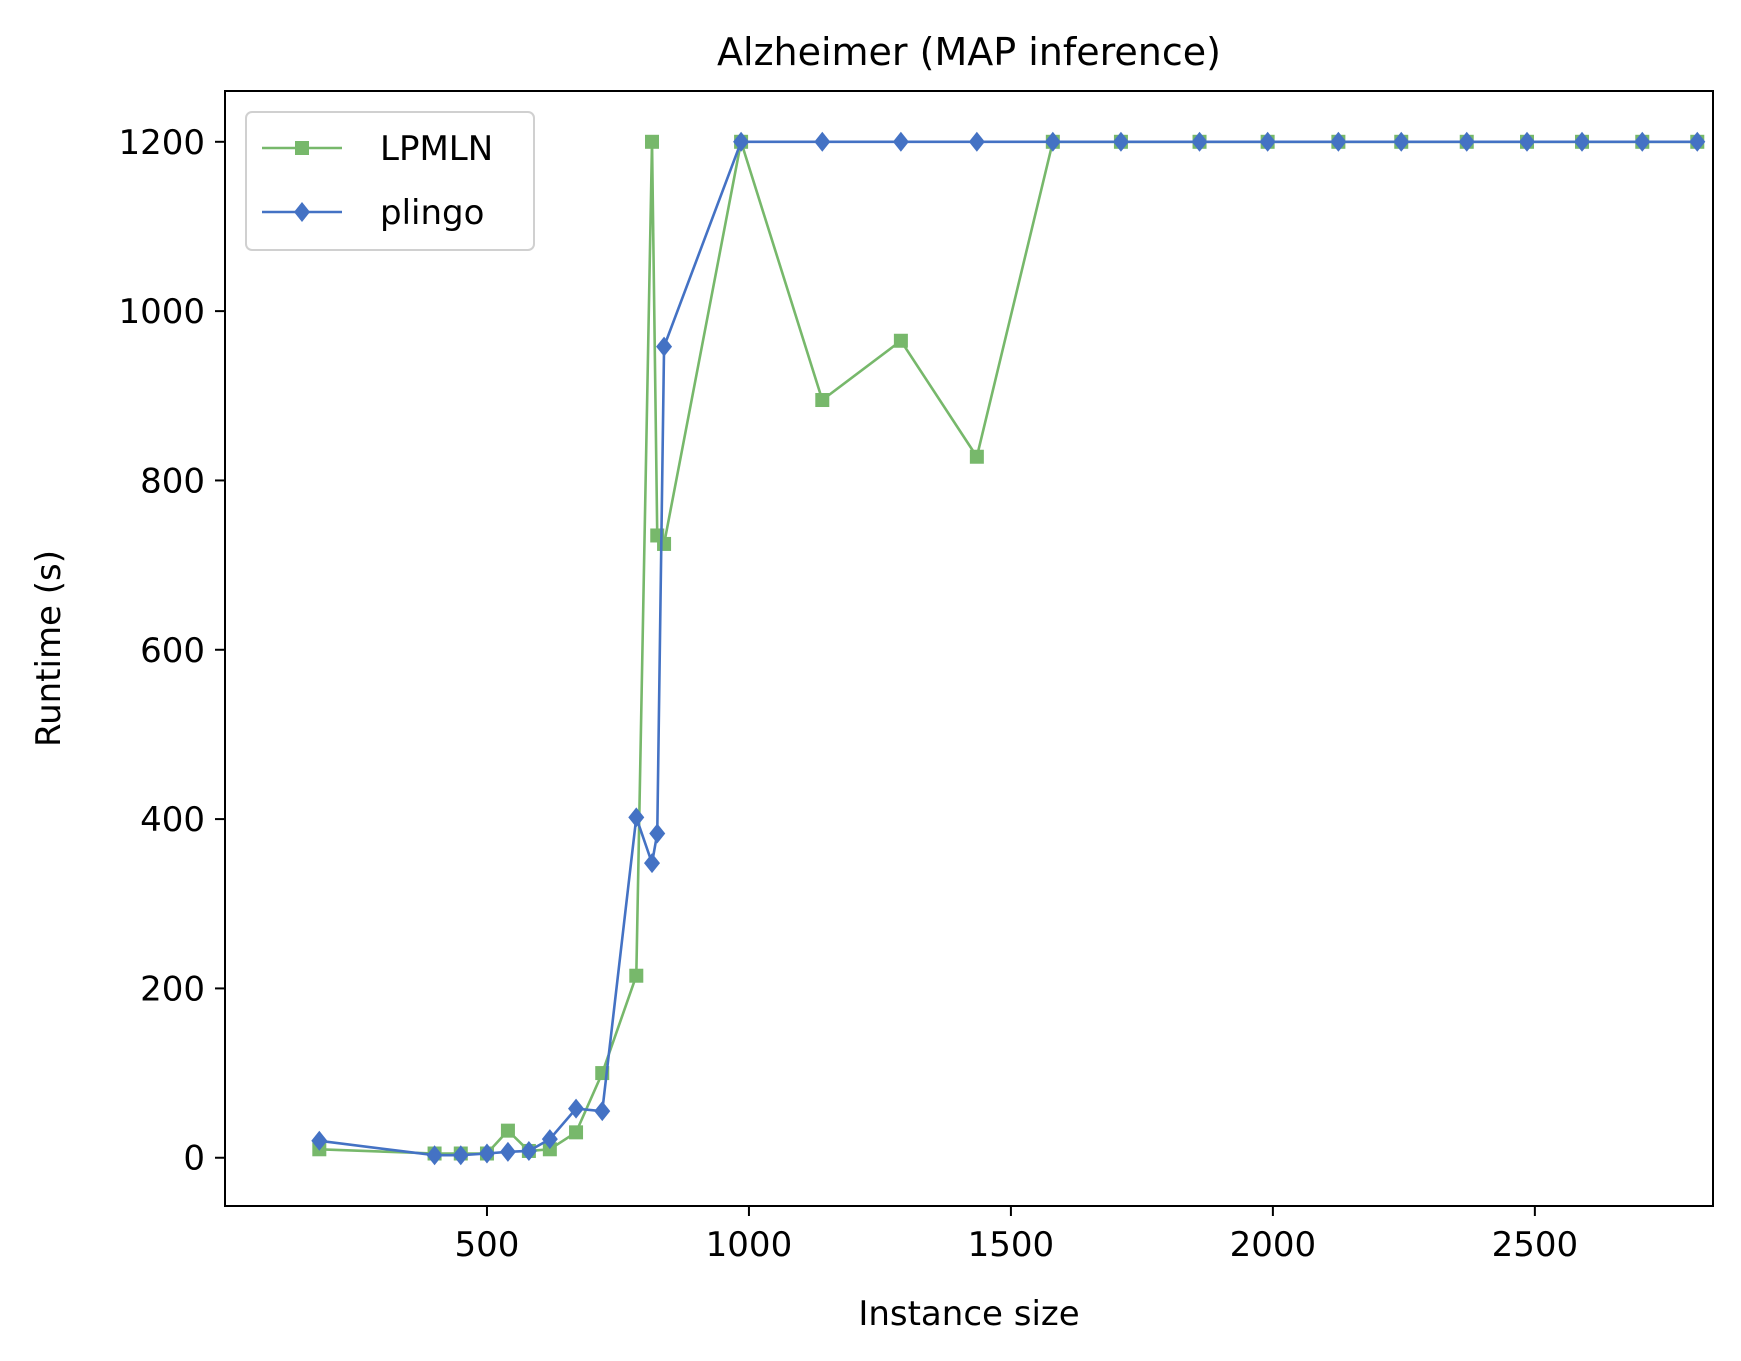 This screenshot has width=1741, height=1361. Describe the element at coordinates (172, 989) in the screenshot. I see `y-tick-label: 200` at that location.